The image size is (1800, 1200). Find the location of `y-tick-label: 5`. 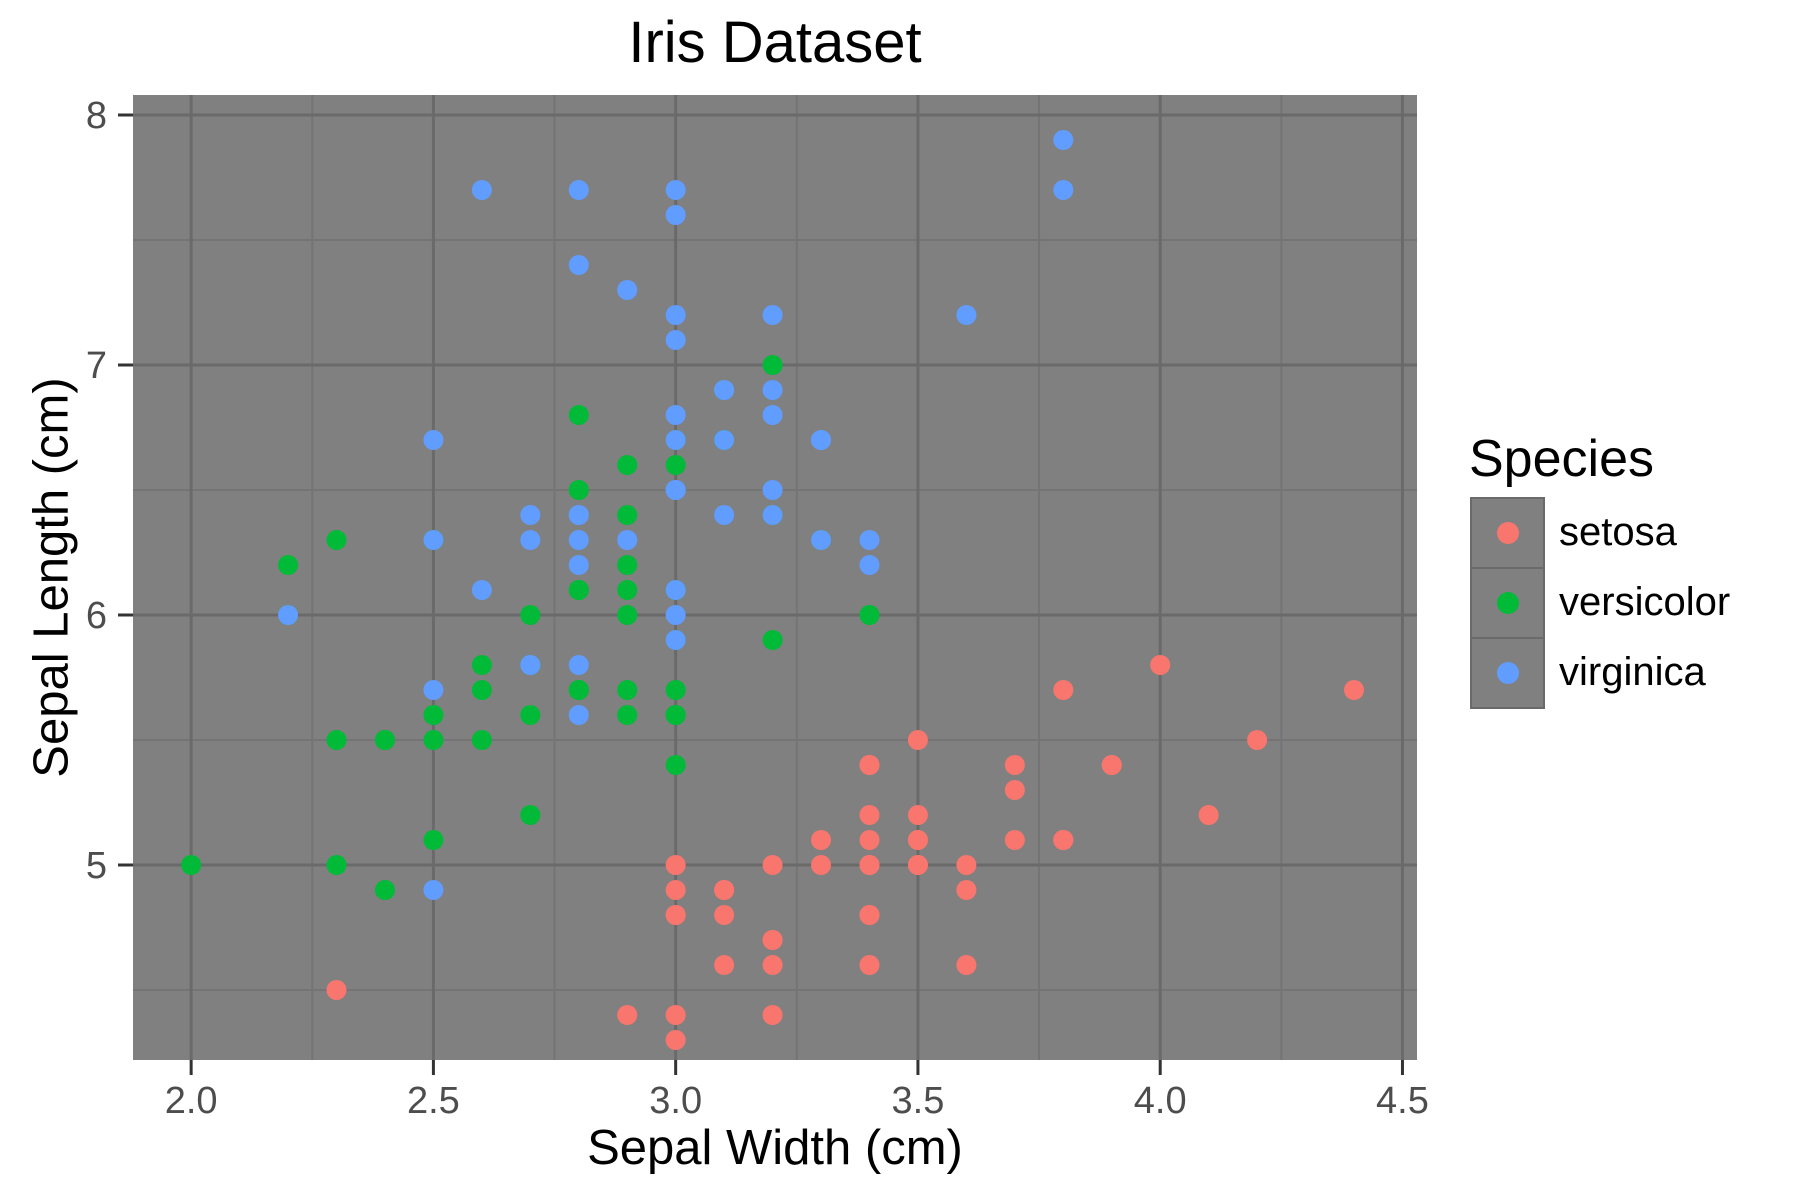

y-tick-label: 5 is located at coordinates (96, 866).